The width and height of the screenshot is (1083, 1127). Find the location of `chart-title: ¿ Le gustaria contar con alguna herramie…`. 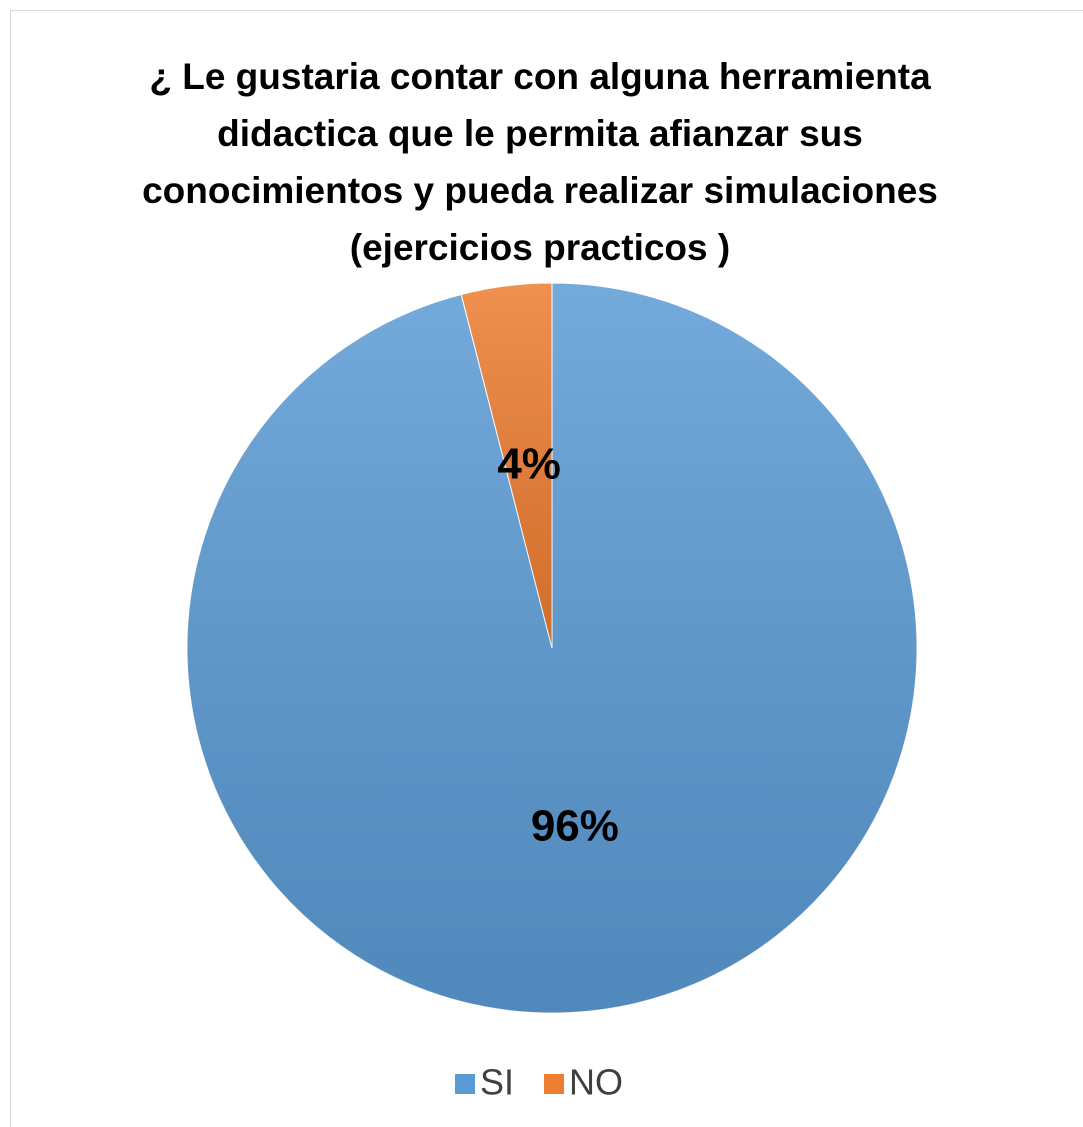

chart-title: ¿ Le gustaria contar con alguna herramie… is located at coordinates (540, 162).